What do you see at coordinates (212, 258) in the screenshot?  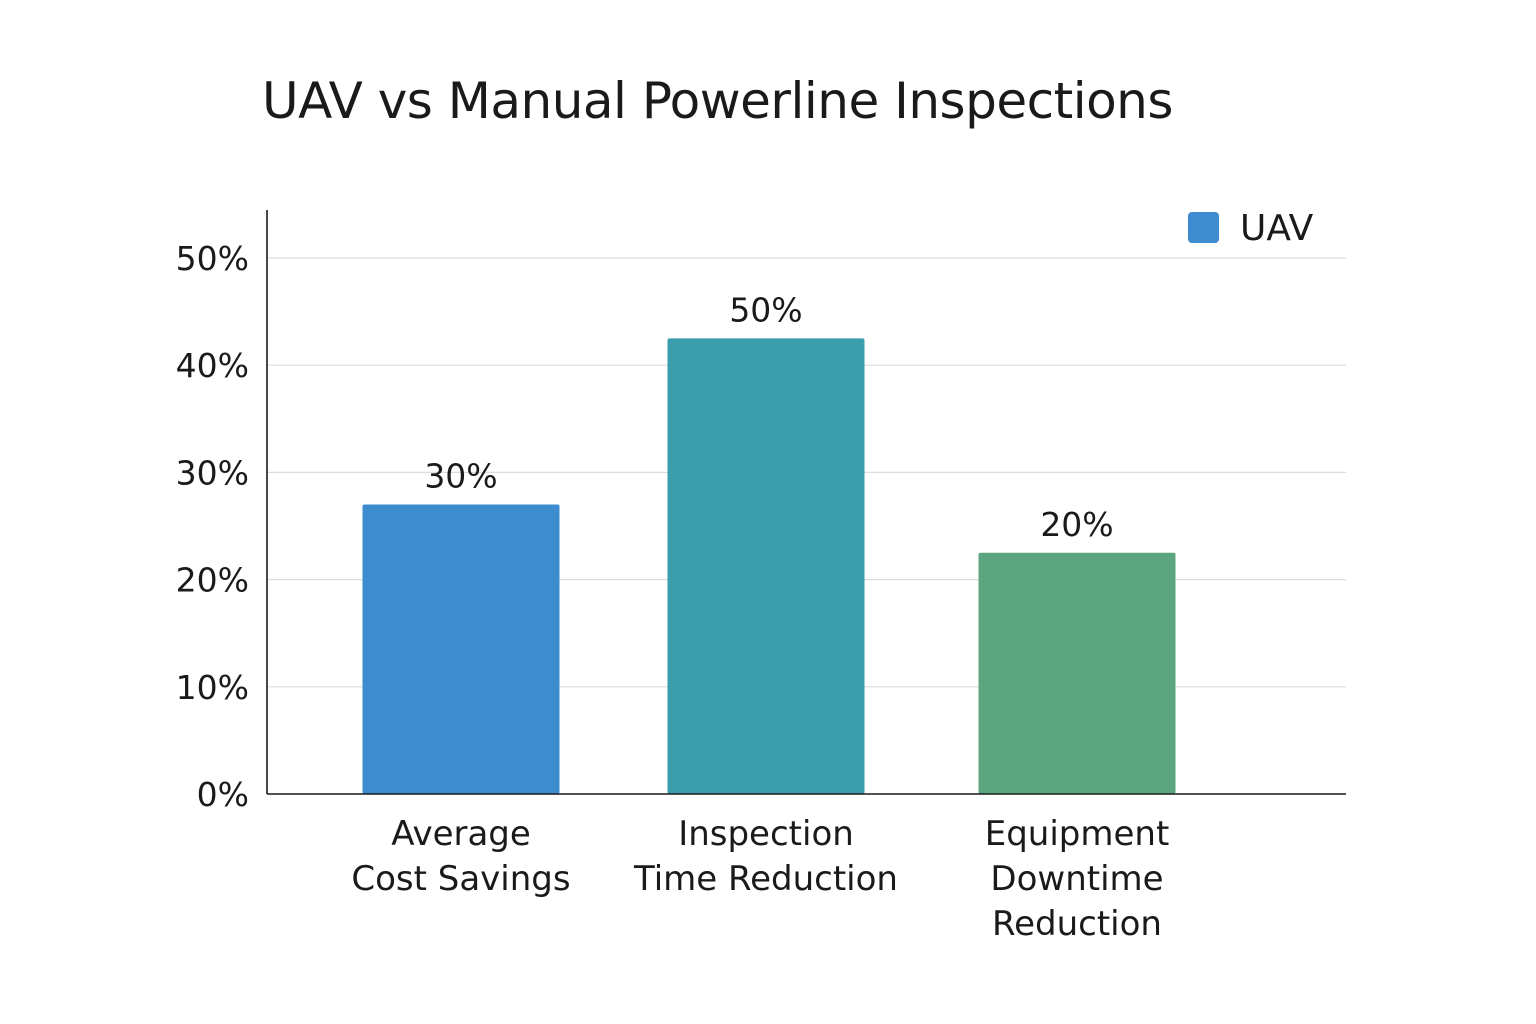 I see `y-tick-label: 50%` at bounding box center [212, 258].